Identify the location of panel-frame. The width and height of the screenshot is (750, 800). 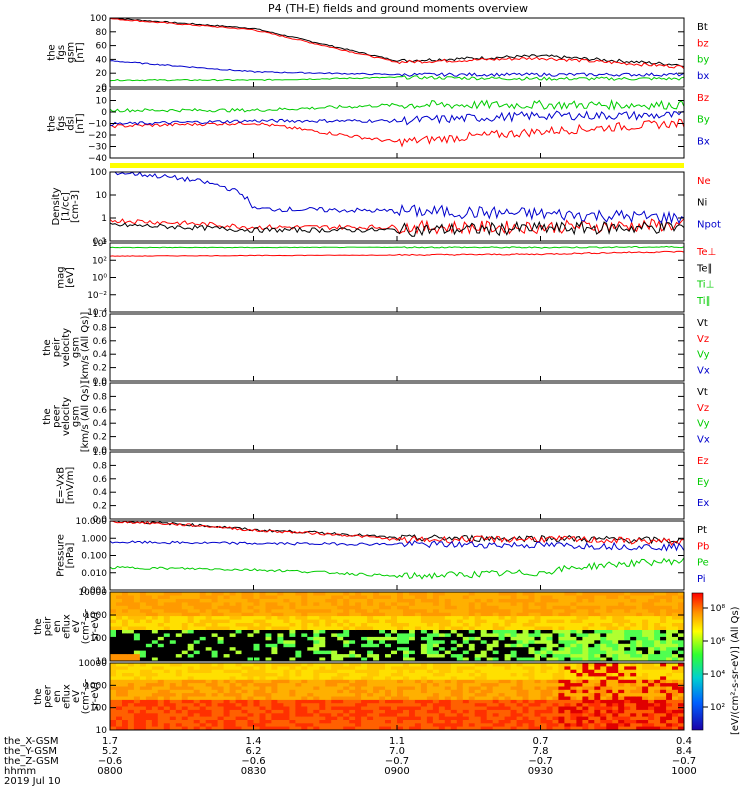
(397, 555).